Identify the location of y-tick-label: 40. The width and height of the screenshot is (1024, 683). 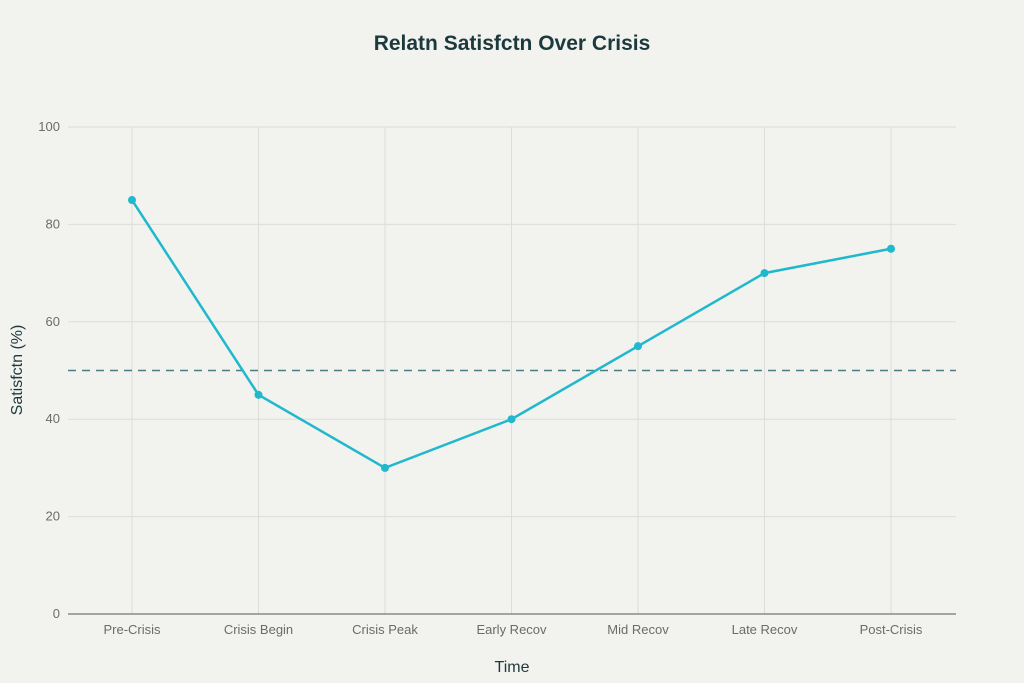
(53, 418).